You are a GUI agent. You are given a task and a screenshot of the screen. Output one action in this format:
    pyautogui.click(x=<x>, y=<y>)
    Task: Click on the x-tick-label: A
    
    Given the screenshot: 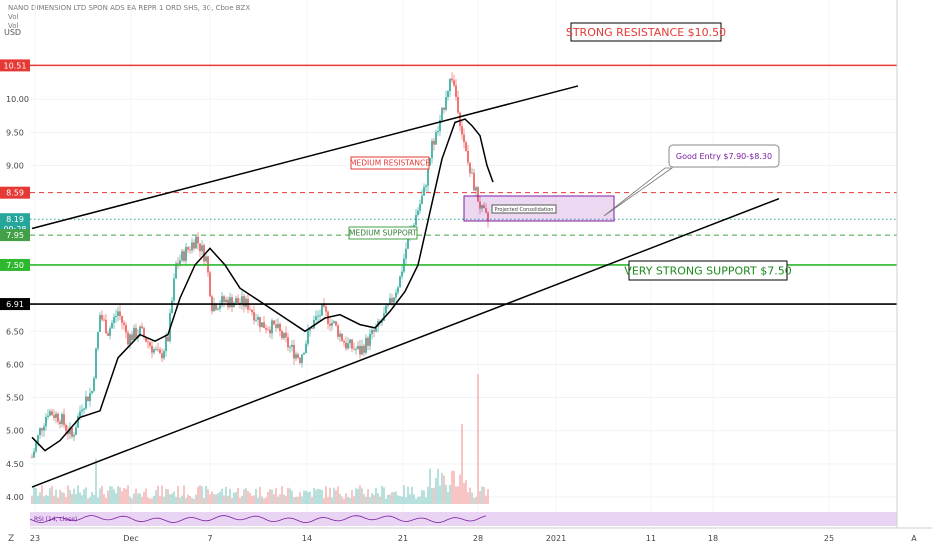 What is the action you would take?
    pyautogui.click(x=914, y=538)
    